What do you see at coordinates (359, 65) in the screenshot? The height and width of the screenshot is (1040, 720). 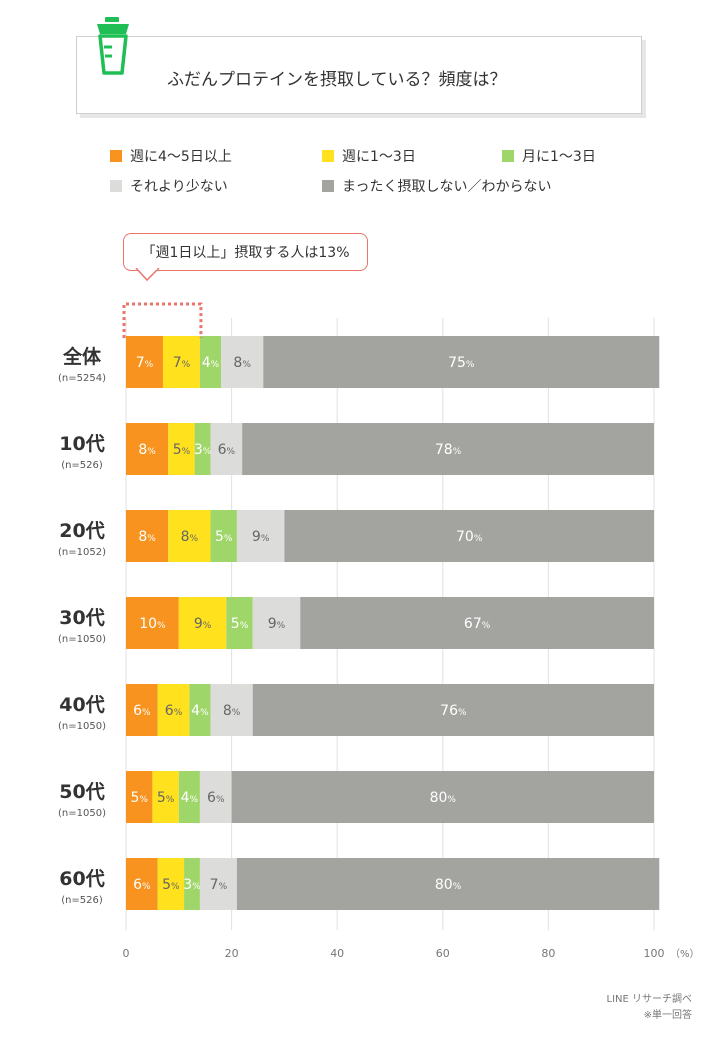 I see `title-box: ふだんプロテインを摂取している？頻度は？` at bounding box center [359, 65].